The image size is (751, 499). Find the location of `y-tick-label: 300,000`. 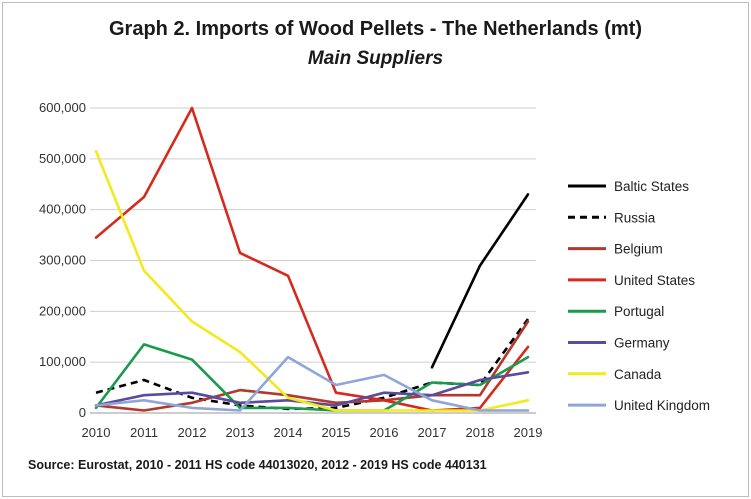

y-tick-label: 300,000 is located at coordinates (62, 260).